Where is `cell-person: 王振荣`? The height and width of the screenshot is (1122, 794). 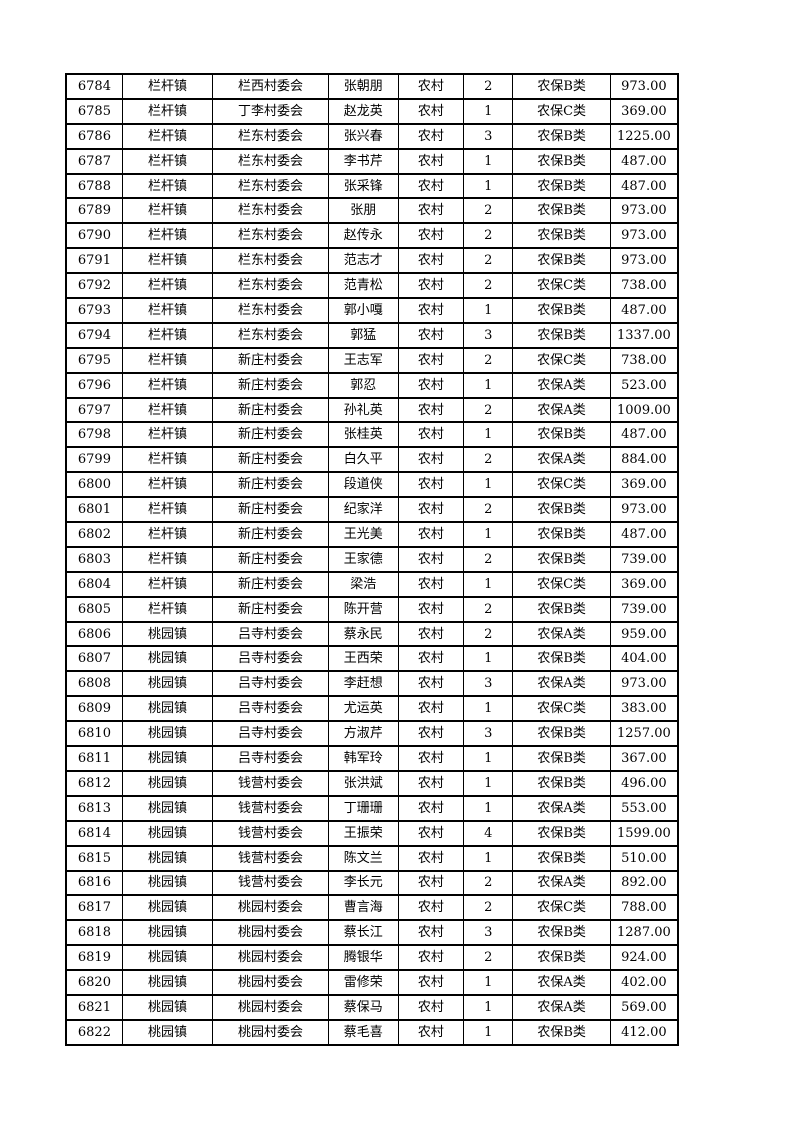
cell-person: 王振荣 is located at coordinates (363, 833).